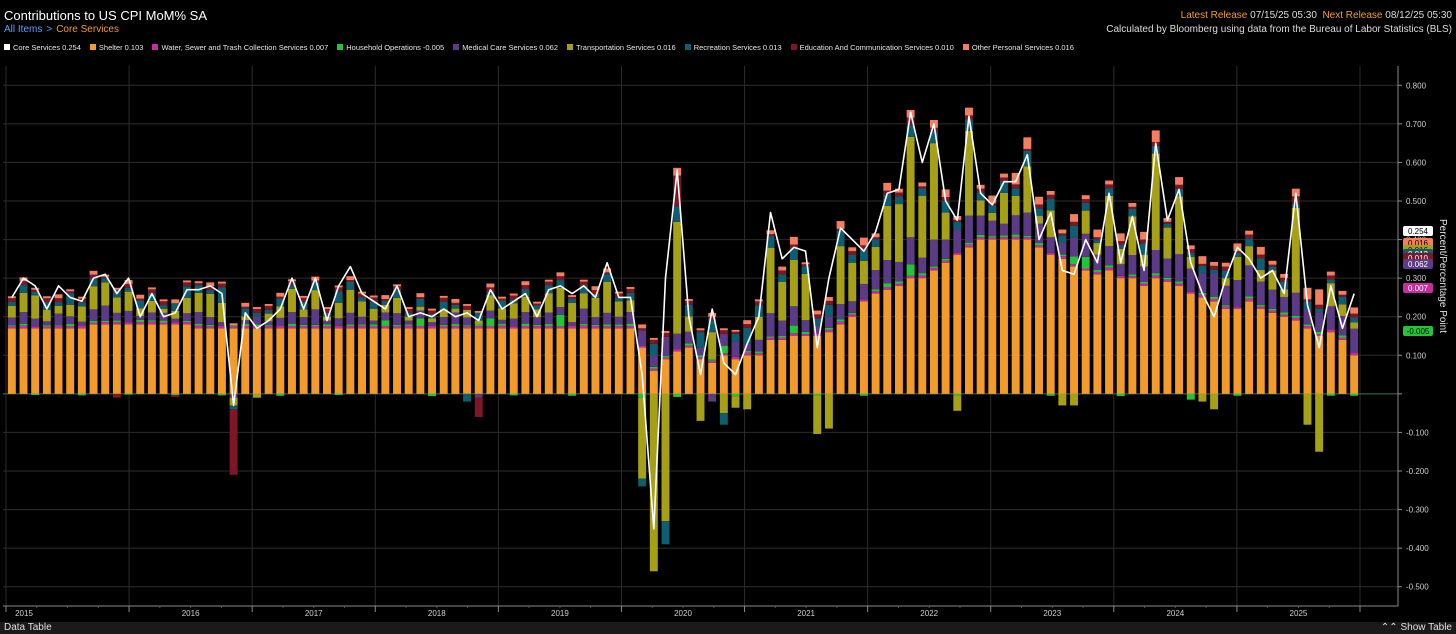  I want to click on legend-value: 0.254, so click(71, 47).